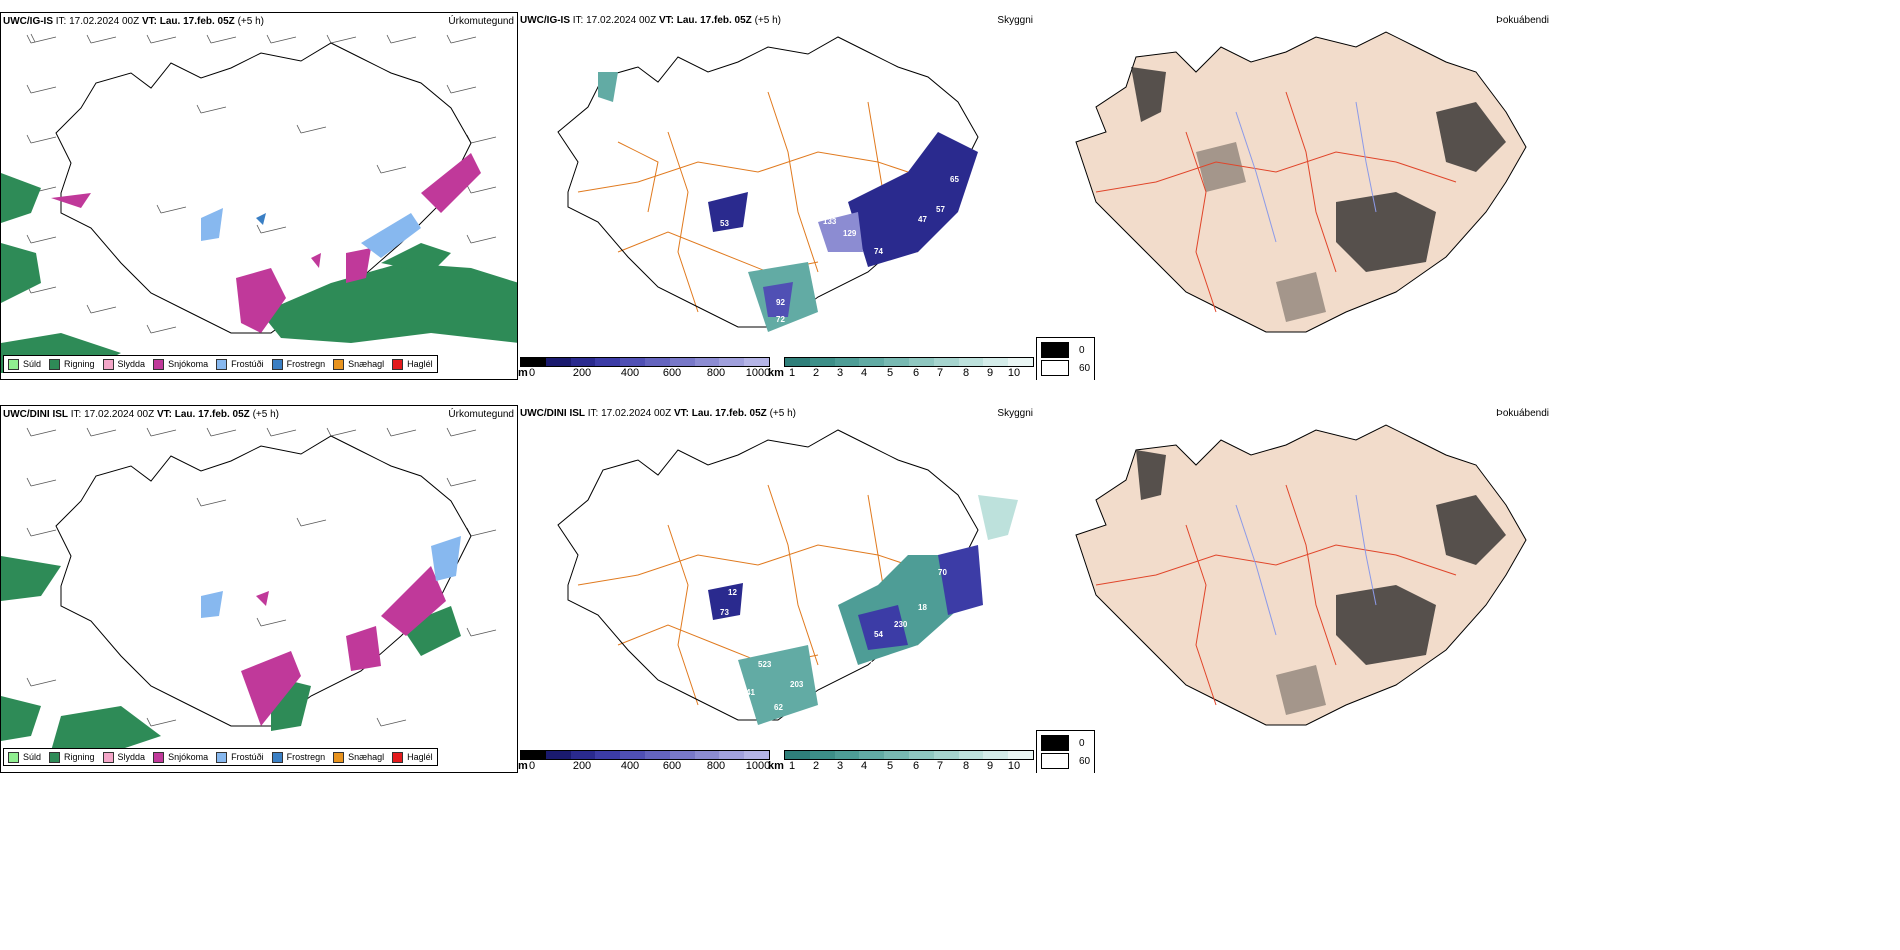  Describe the element at coordinates (1276, 595) in the screenshot. I see `roads-fog` at that location.